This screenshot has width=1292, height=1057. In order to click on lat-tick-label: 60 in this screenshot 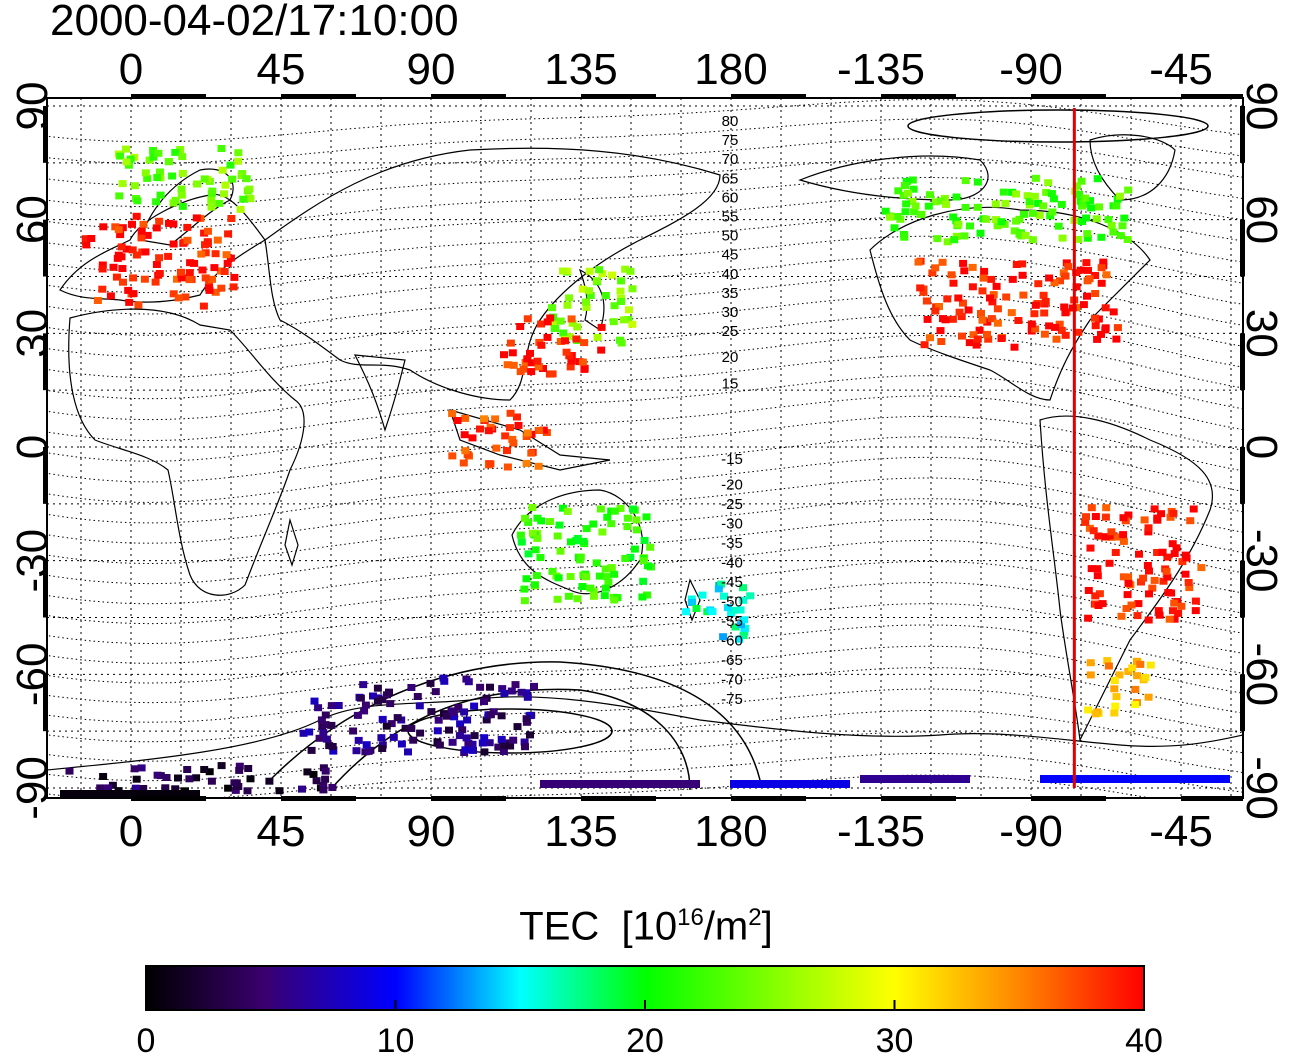, I will do `click(32, 219)`.